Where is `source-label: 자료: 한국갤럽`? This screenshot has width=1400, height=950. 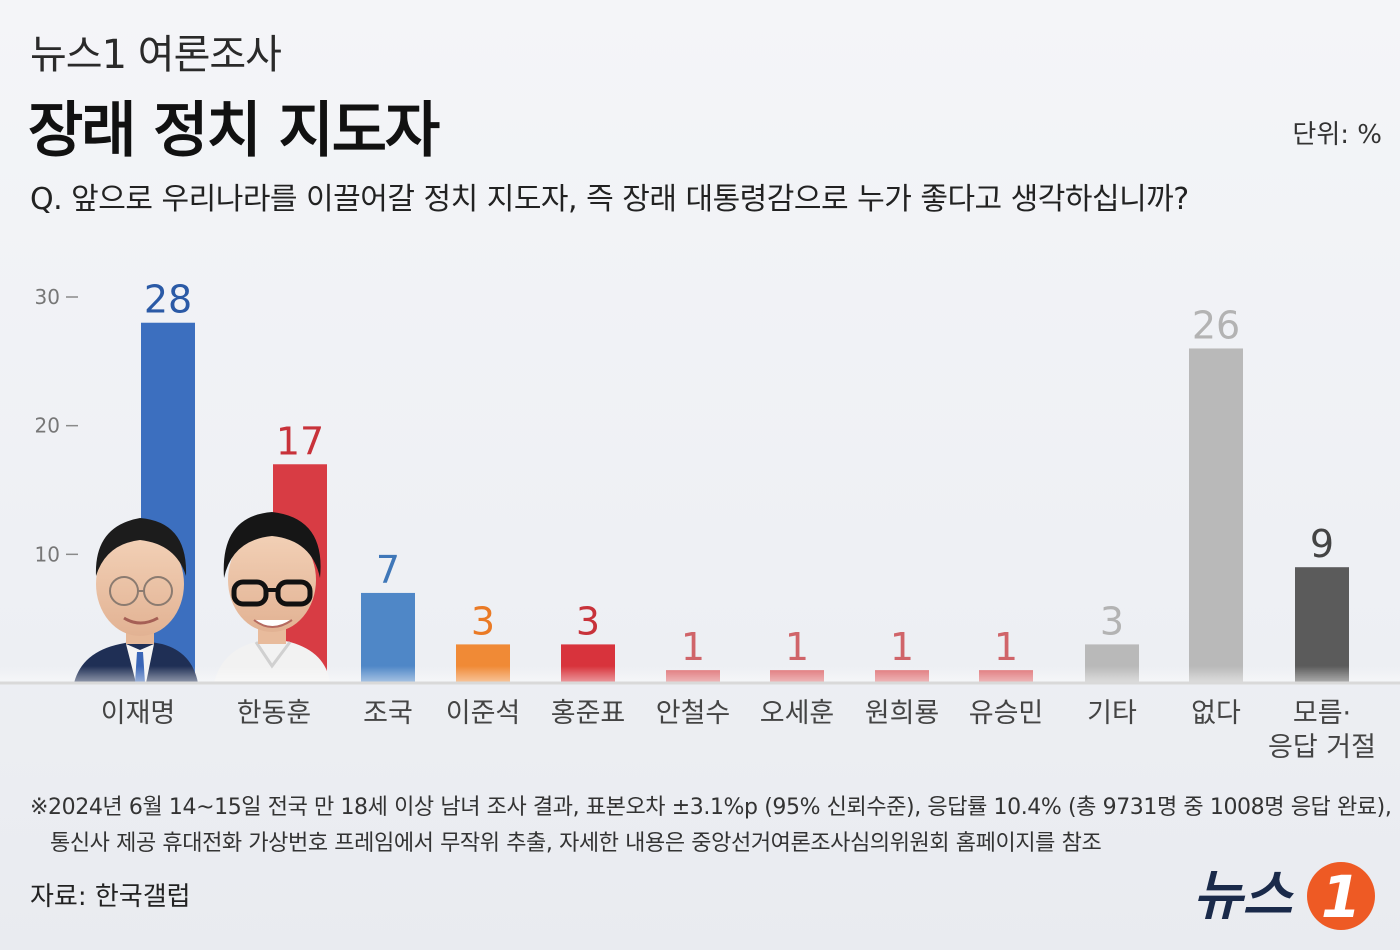 source-label: 자료: 한국갤럽 is located at coordinates (110, 897).